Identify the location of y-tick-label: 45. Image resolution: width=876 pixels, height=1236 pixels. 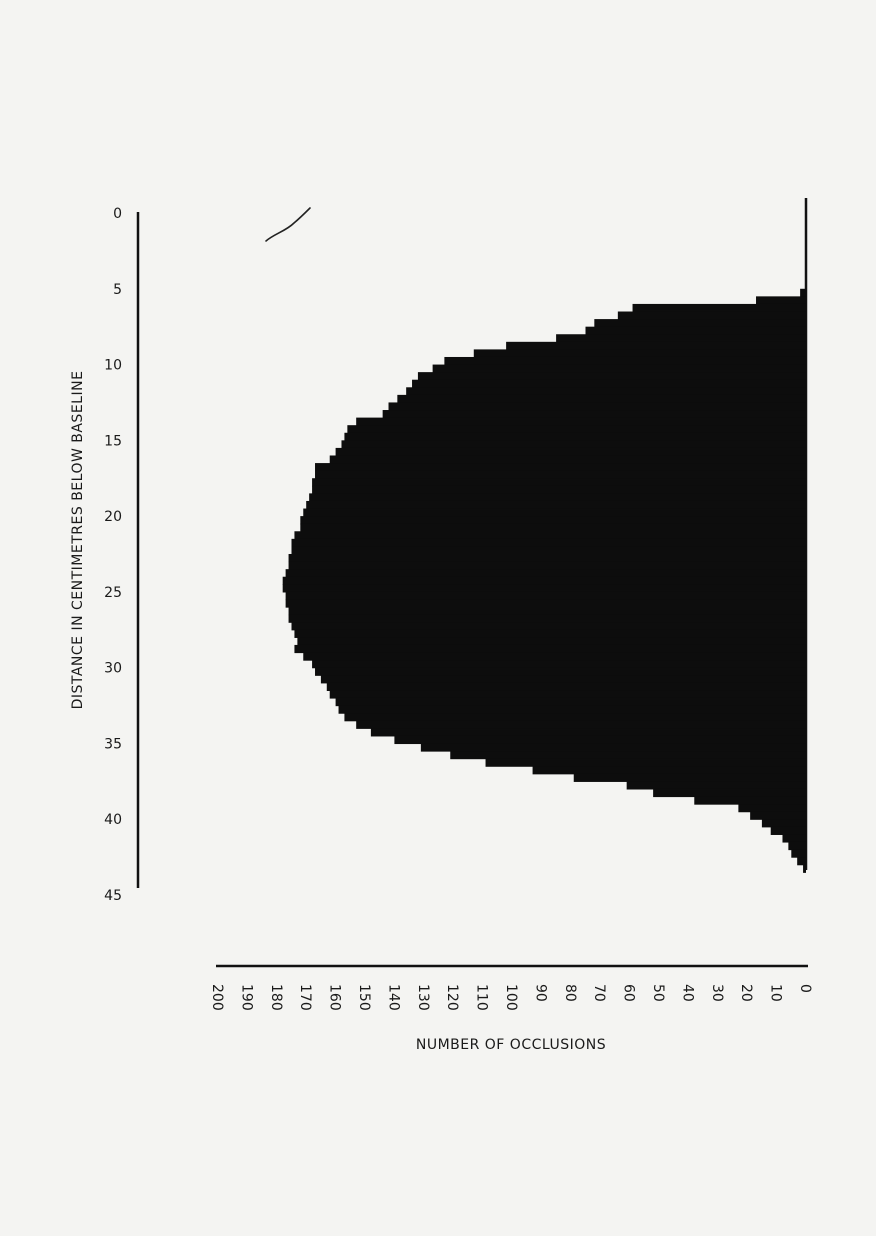
(113, 896).